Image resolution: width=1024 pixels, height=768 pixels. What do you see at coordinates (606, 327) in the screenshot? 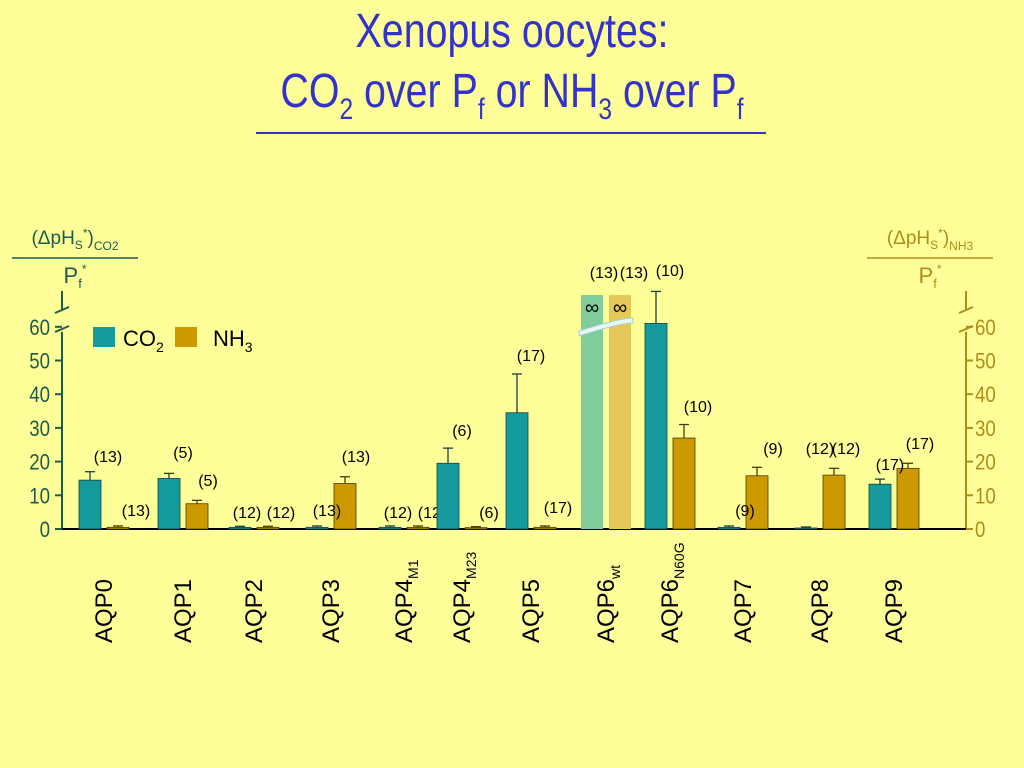
I see `axis-break-mark` at bounding box center [606, 327].